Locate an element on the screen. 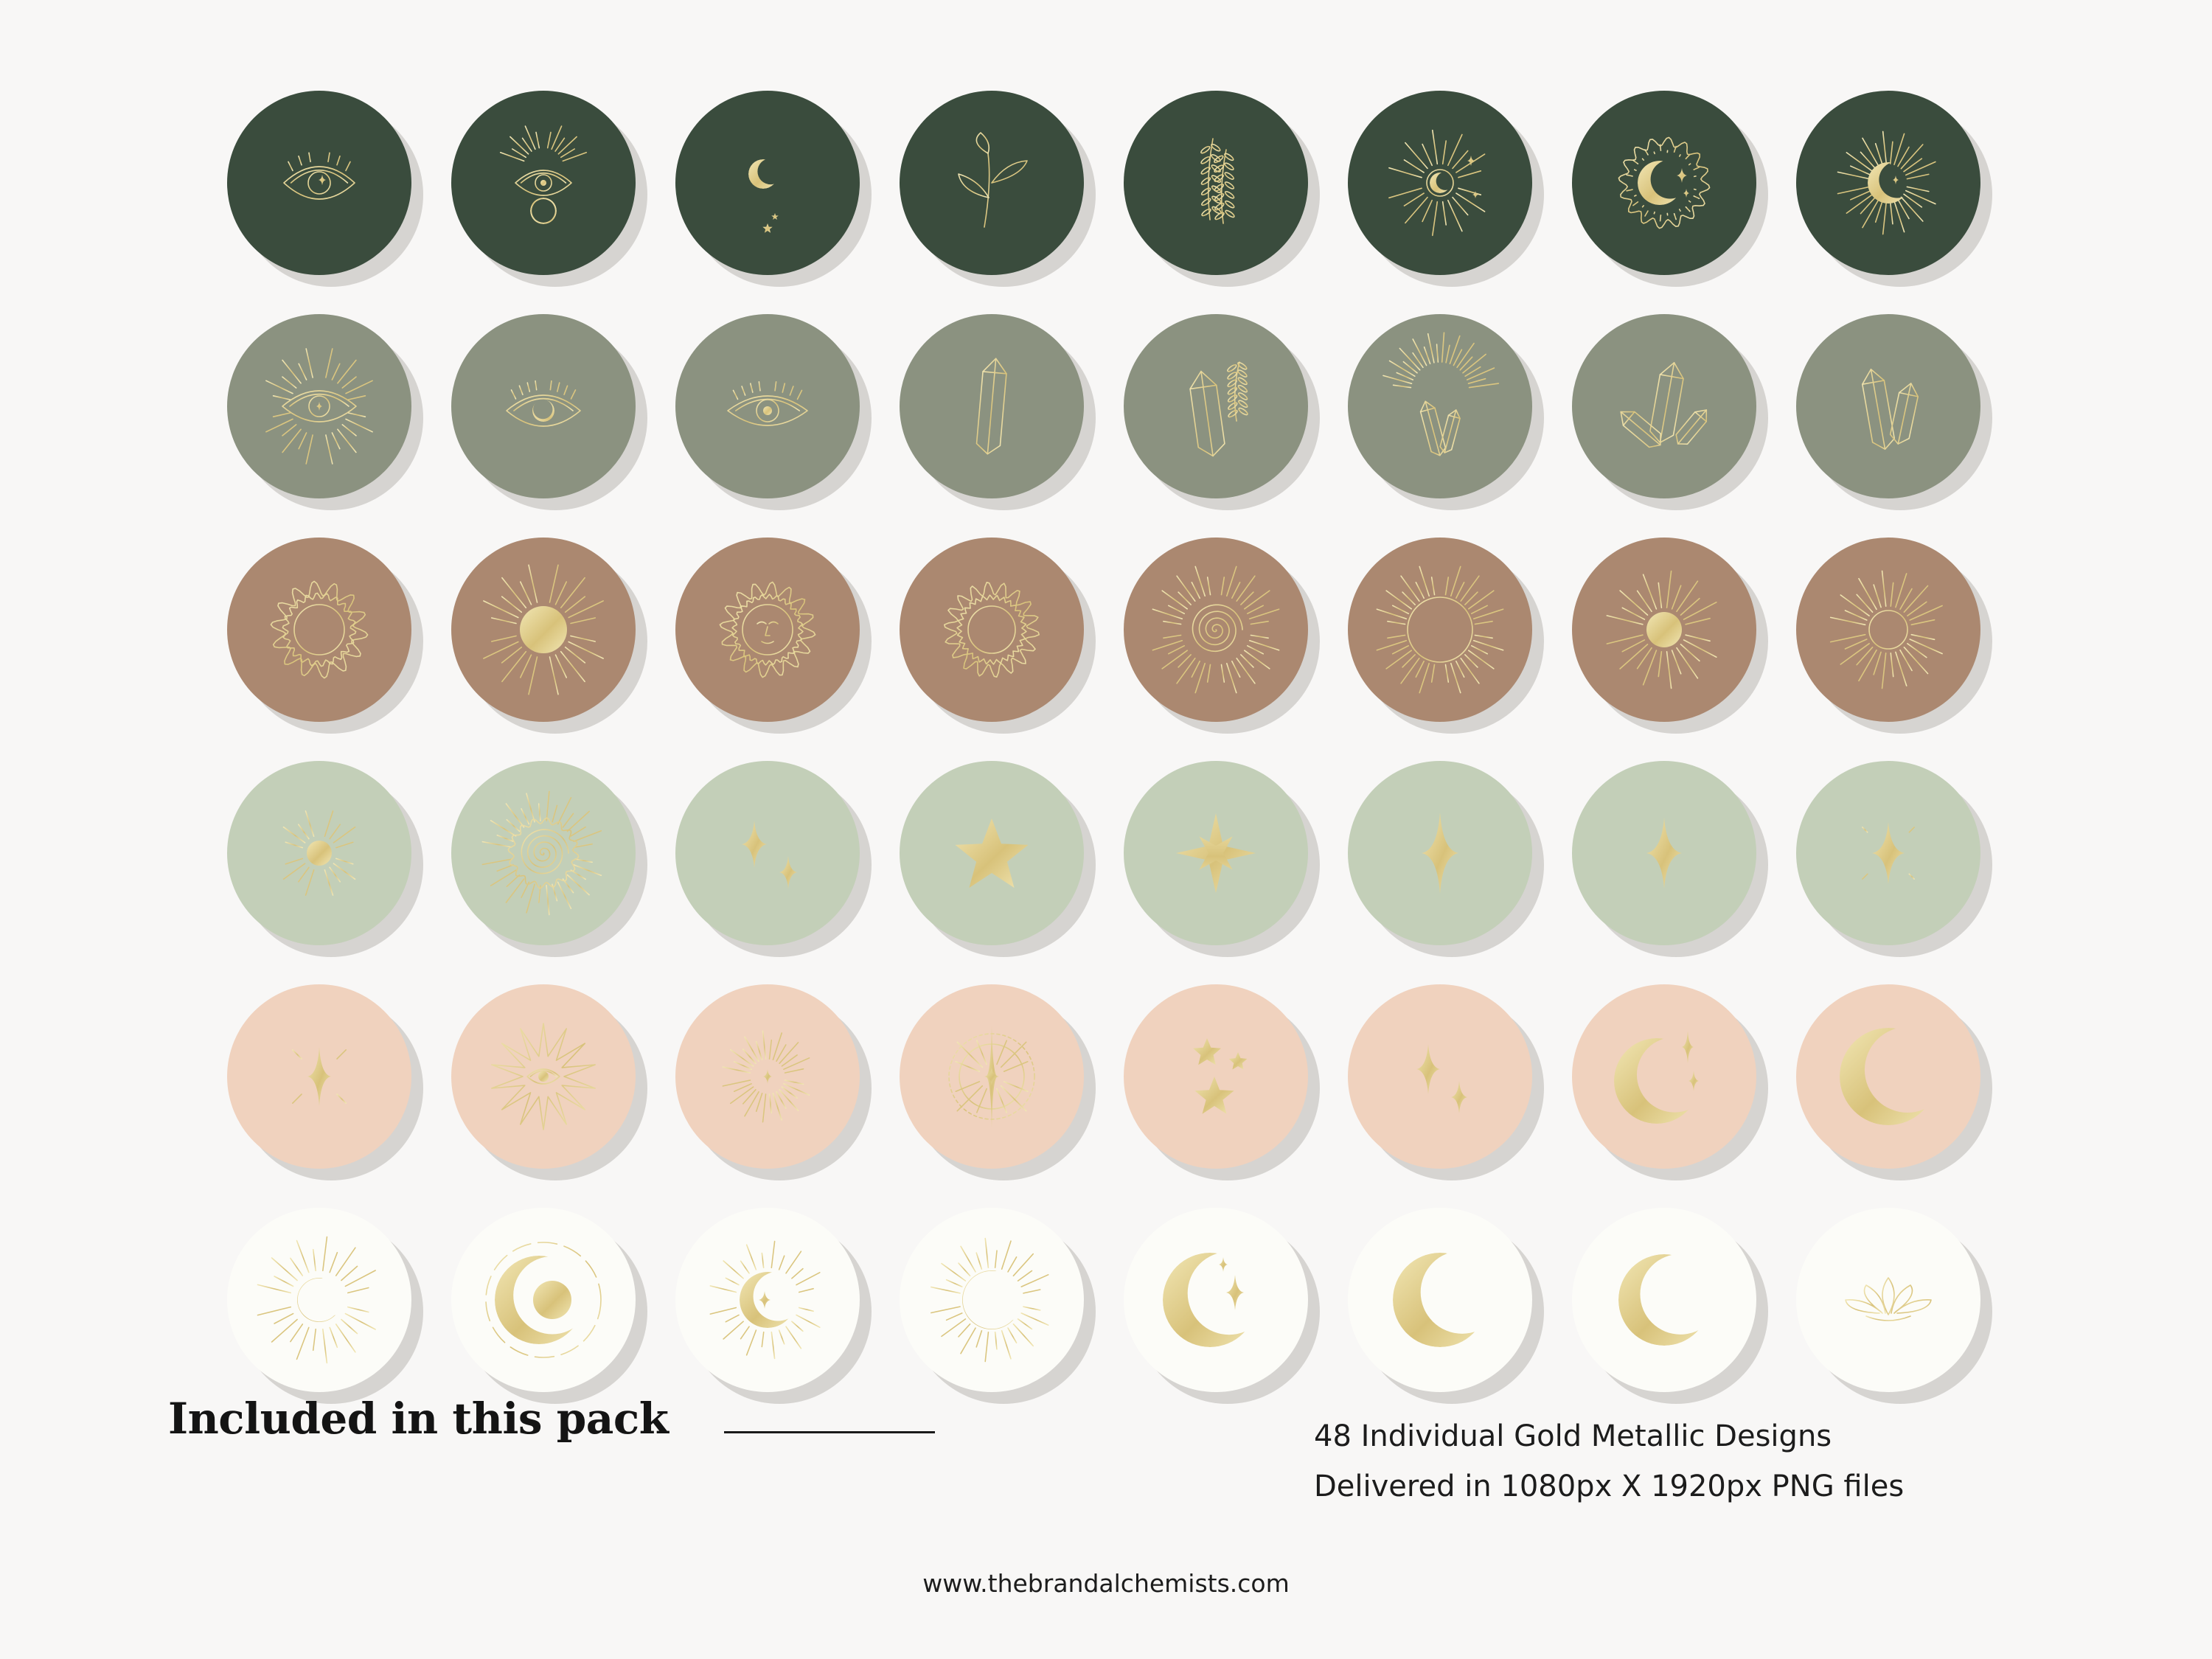  crescent-rays-icon is located at coordinates (320, 1300).